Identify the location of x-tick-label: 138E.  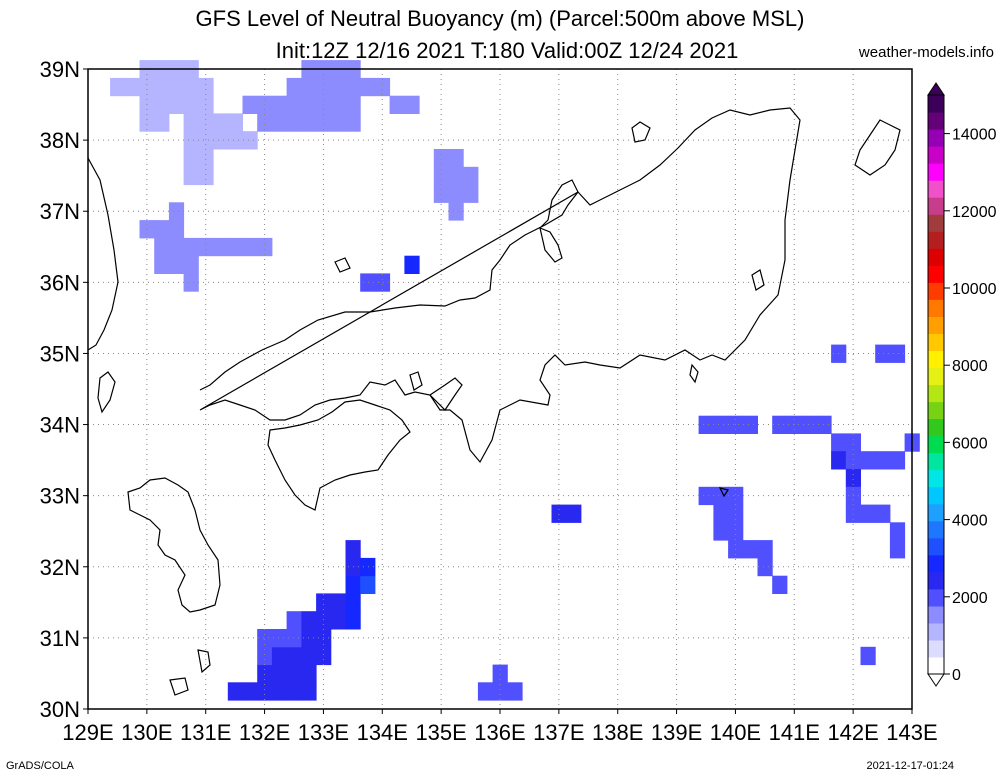
(617, 732).